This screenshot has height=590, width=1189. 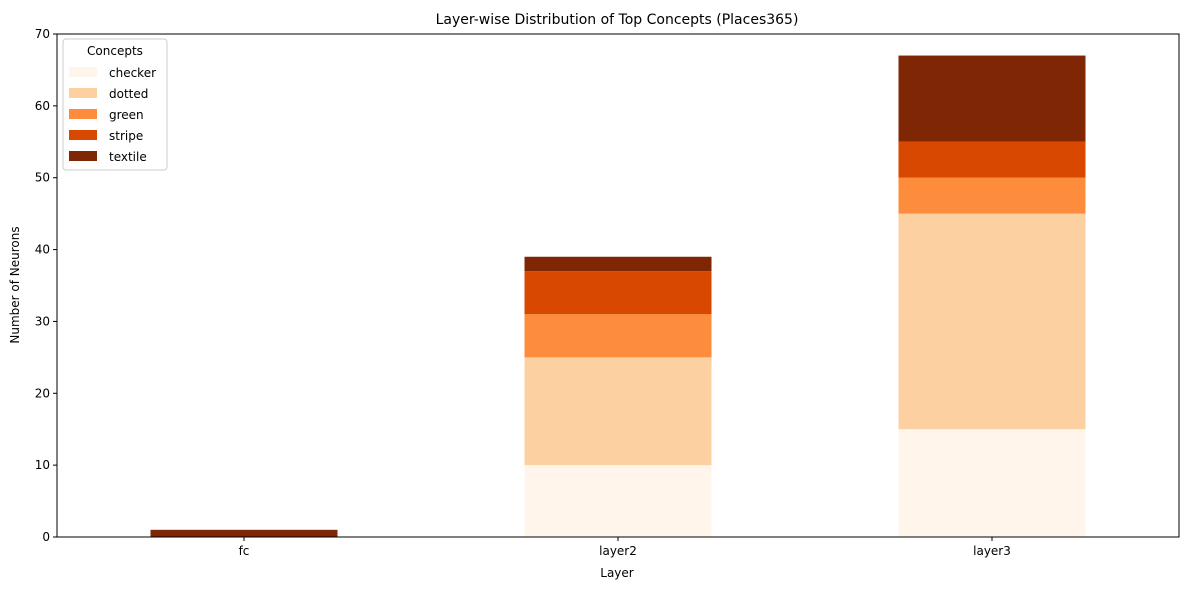 What do you see at coordinates (992, 159) in the screenshot?
I see `bar-layer3-stripe` at bounding box center [992, 159].